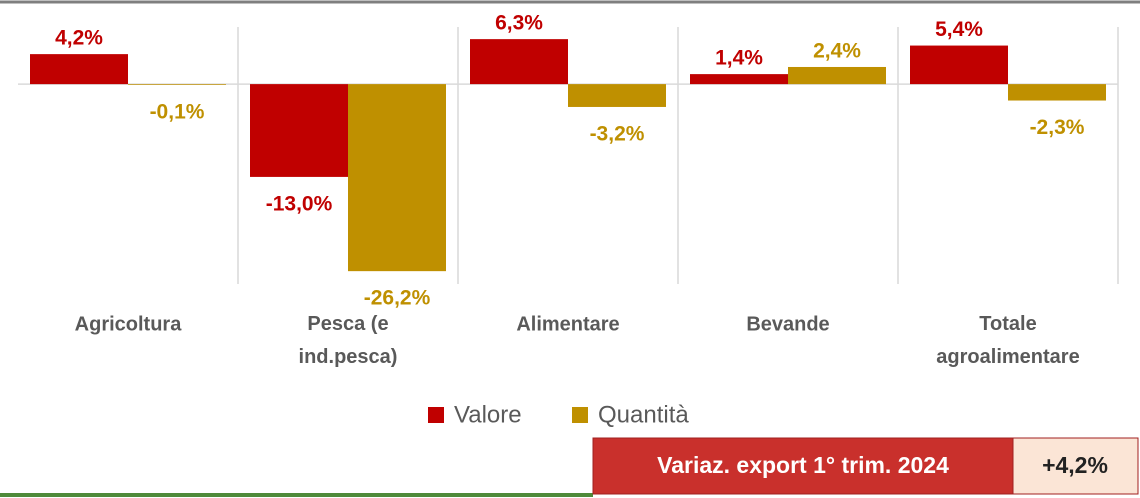  I want to click on value-label: -3,2%, so click(617, 134).